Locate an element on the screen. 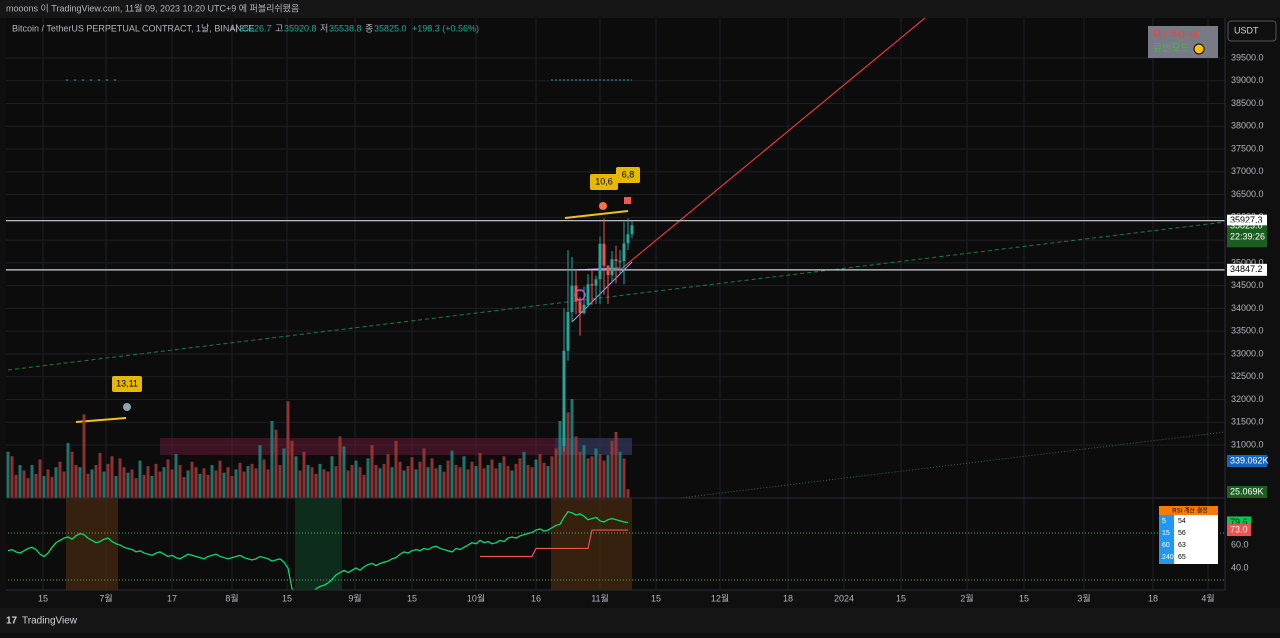  volume-marker: 25.069K is located at coordinates (1247, 491).